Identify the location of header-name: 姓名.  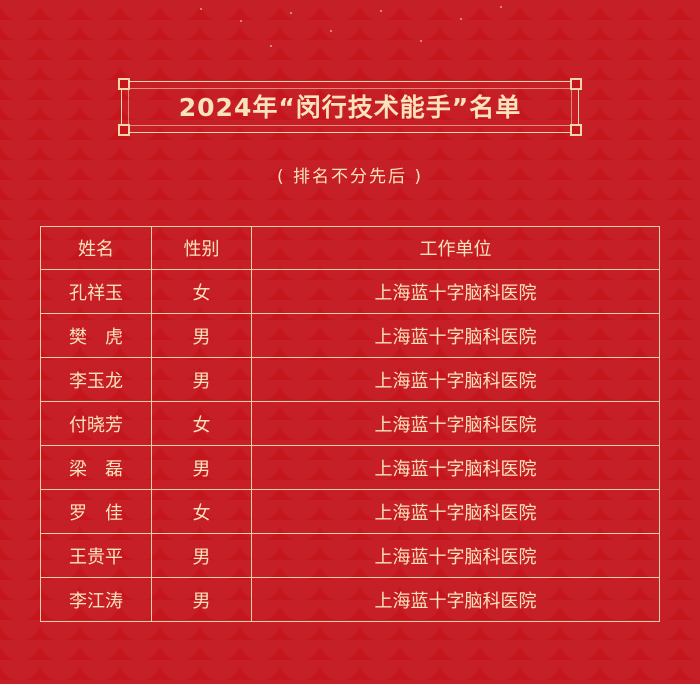
(96, 248).